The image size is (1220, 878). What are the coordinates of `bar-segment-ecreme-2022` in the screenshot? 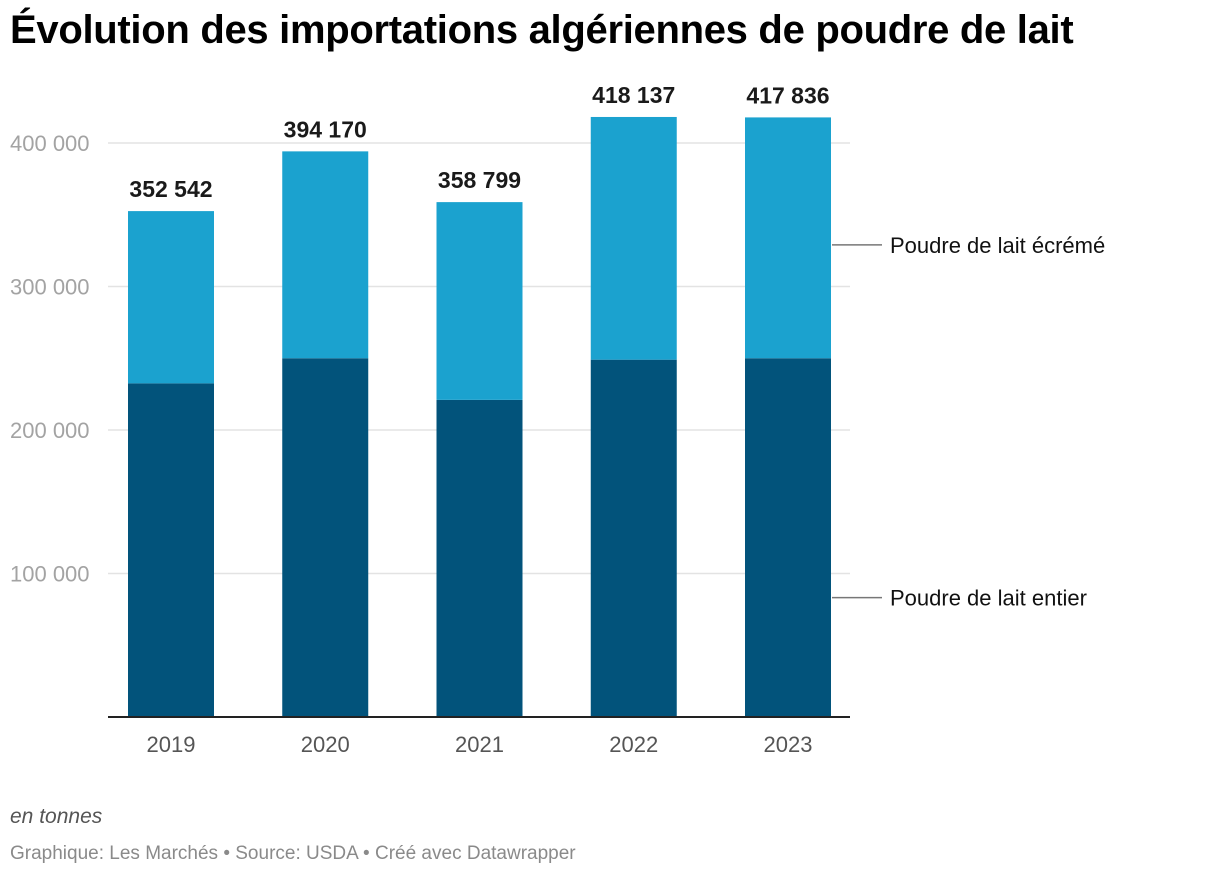 It's located at (633, 238).